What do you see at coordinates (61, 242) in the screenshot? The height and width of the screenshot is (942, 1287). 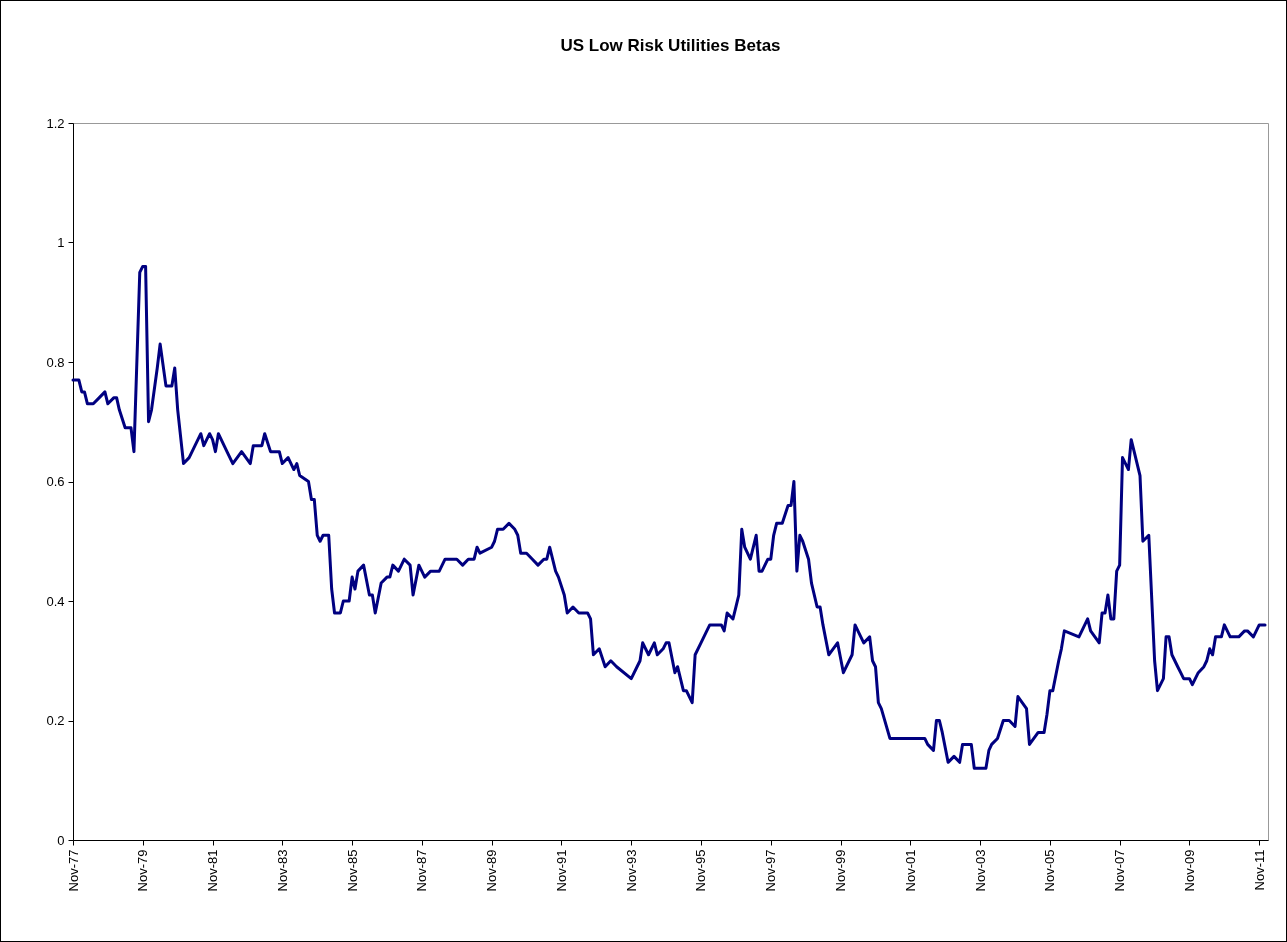 I see `y-tick-label: 1` at bounding box center [61, 242].